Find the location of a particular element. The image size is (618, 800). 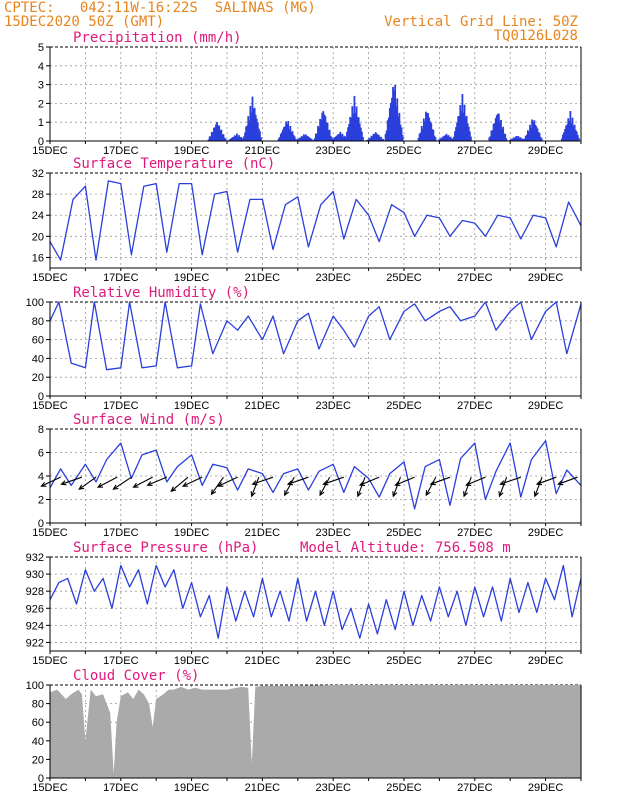

y-tick-label: 0 is located at coordinates (41, 779).